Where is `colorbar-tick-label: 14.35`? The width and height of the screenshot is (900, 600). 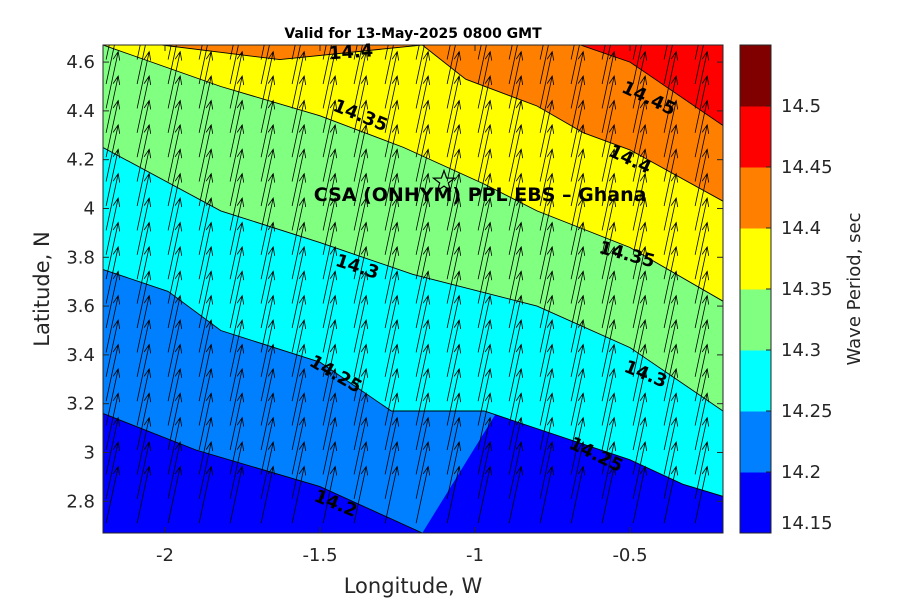
colorbar-tick-label: 14.35 is located at coordinates (807, 289).